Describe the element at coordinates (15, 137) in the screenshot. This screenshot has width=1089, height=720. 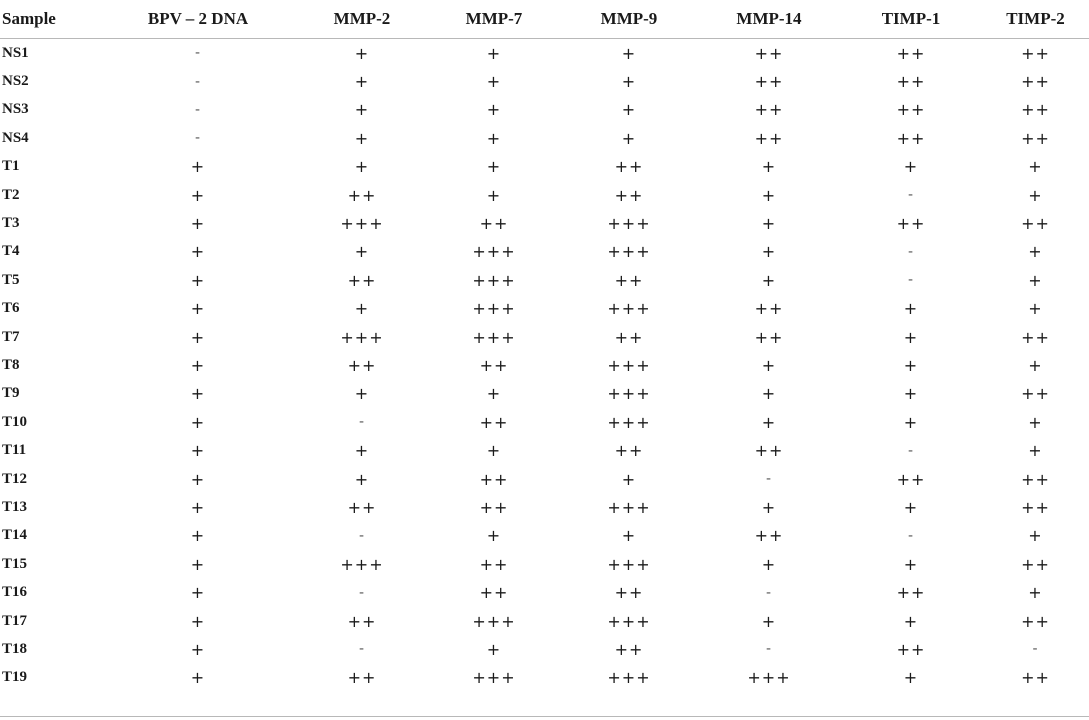
I see `sample-id-cell: NS4` at that location.